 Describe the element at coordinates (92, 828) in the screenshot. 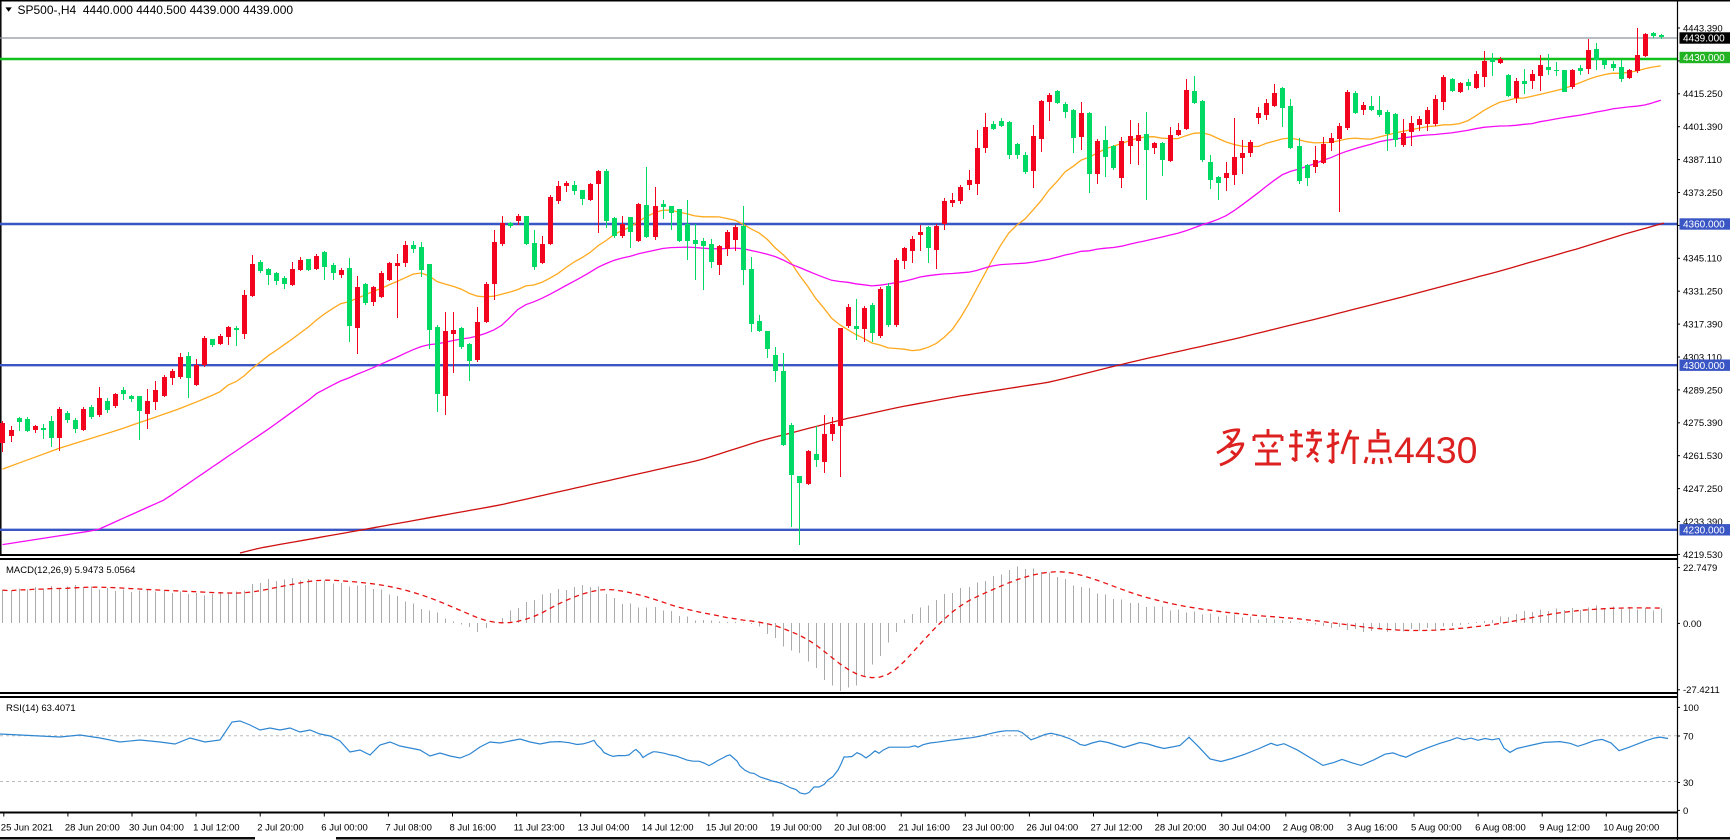

I see `svg-text: 28 Jun 20:00` at that location.